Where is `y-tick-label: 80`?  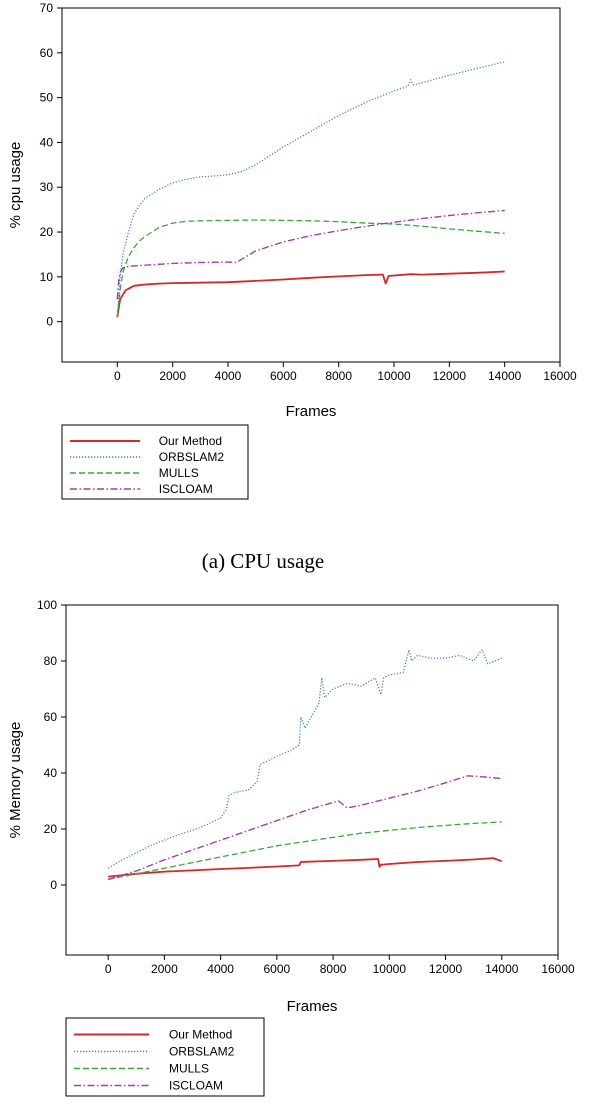
y-tick-label: 80 is located at coordinates (51, 661).